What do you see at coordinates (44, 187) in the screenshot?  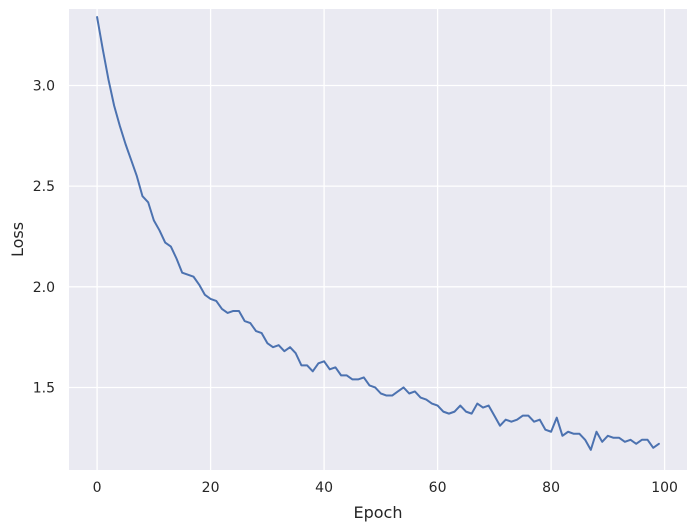 I see `y-tick-label: 2.5` at bounding box center [44, 187].